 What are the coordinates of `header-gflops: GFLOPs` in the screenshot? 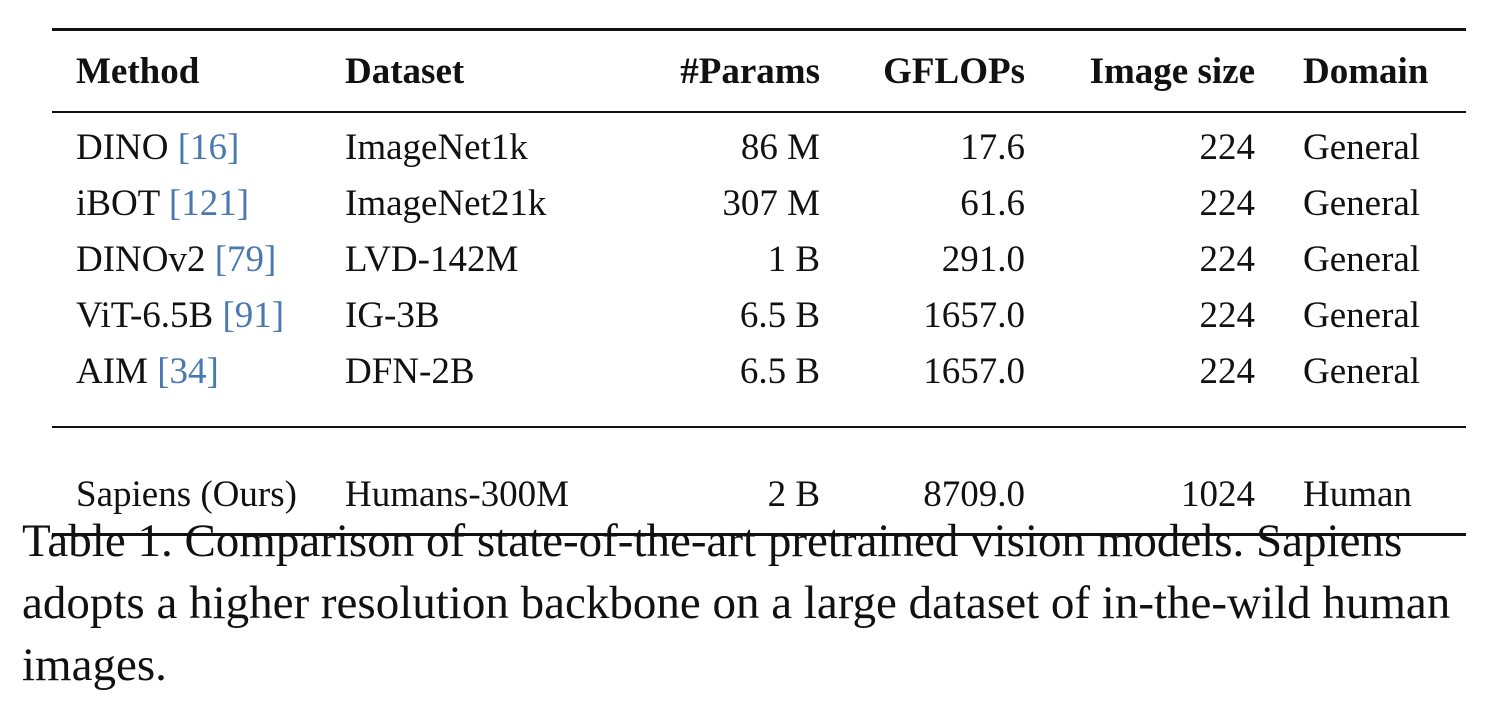 It's located at (954, 71).